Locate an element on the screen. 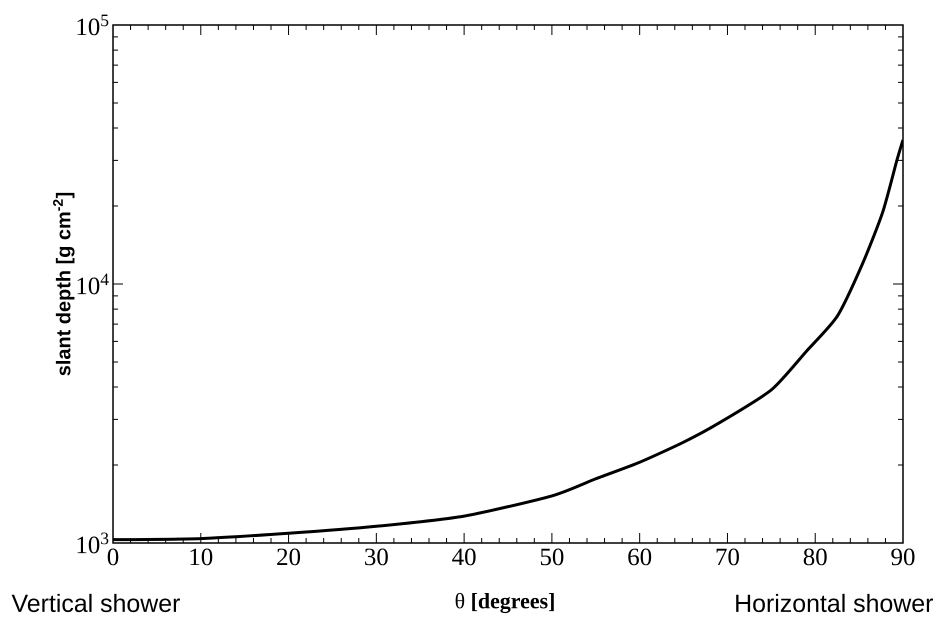 This screenshot has width=943, height=630. text: Vertical shower is located at coordinates (96, 603).